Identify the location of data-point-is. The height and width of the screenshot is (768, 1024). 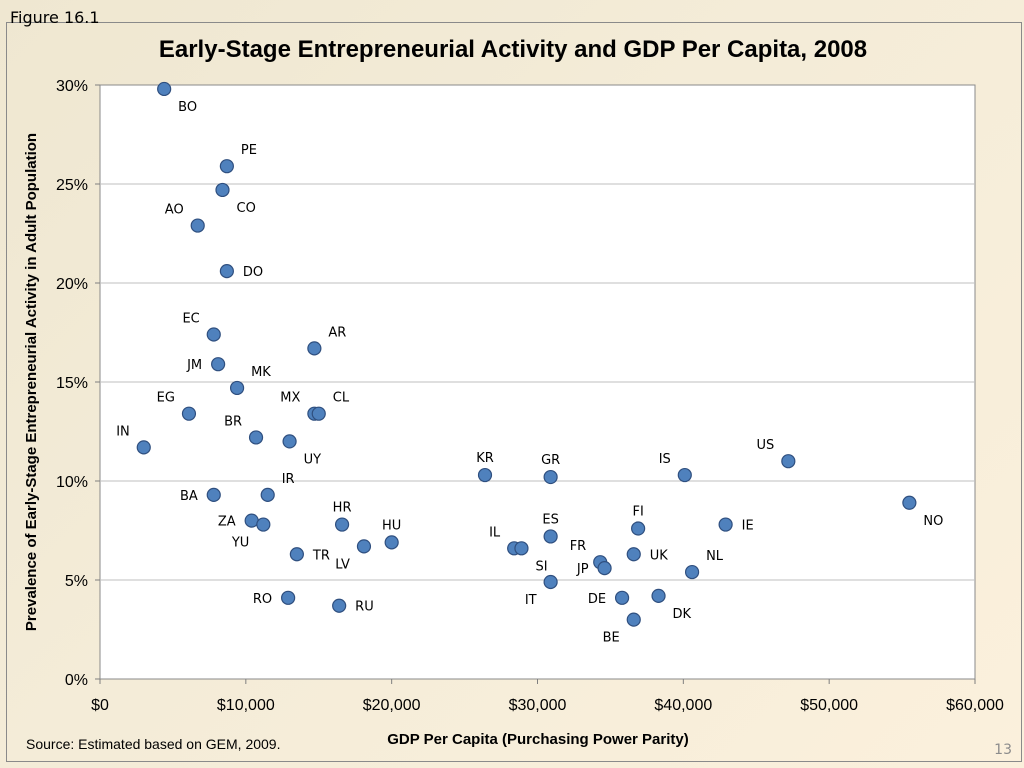
(684, 475).